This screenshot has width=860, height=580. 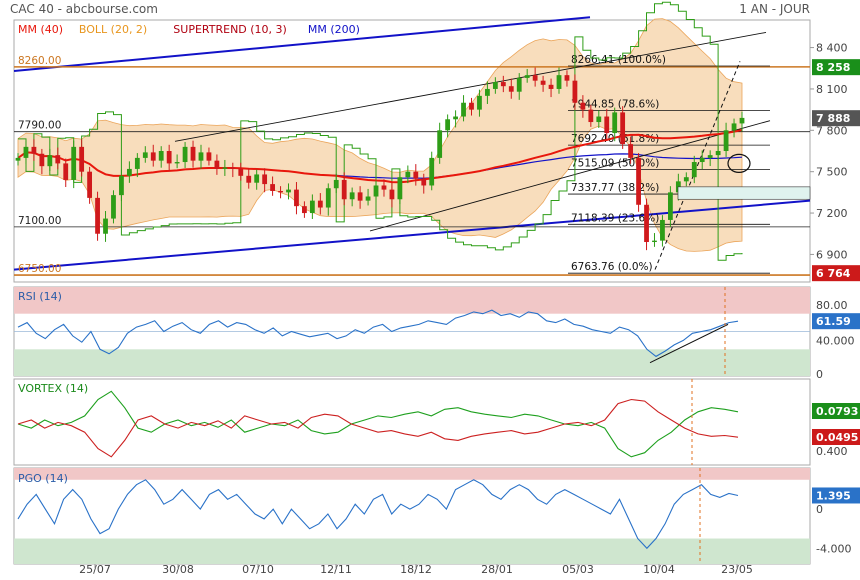 I want to click on legend-item-3: MM (200), so click(x=334, y=29).